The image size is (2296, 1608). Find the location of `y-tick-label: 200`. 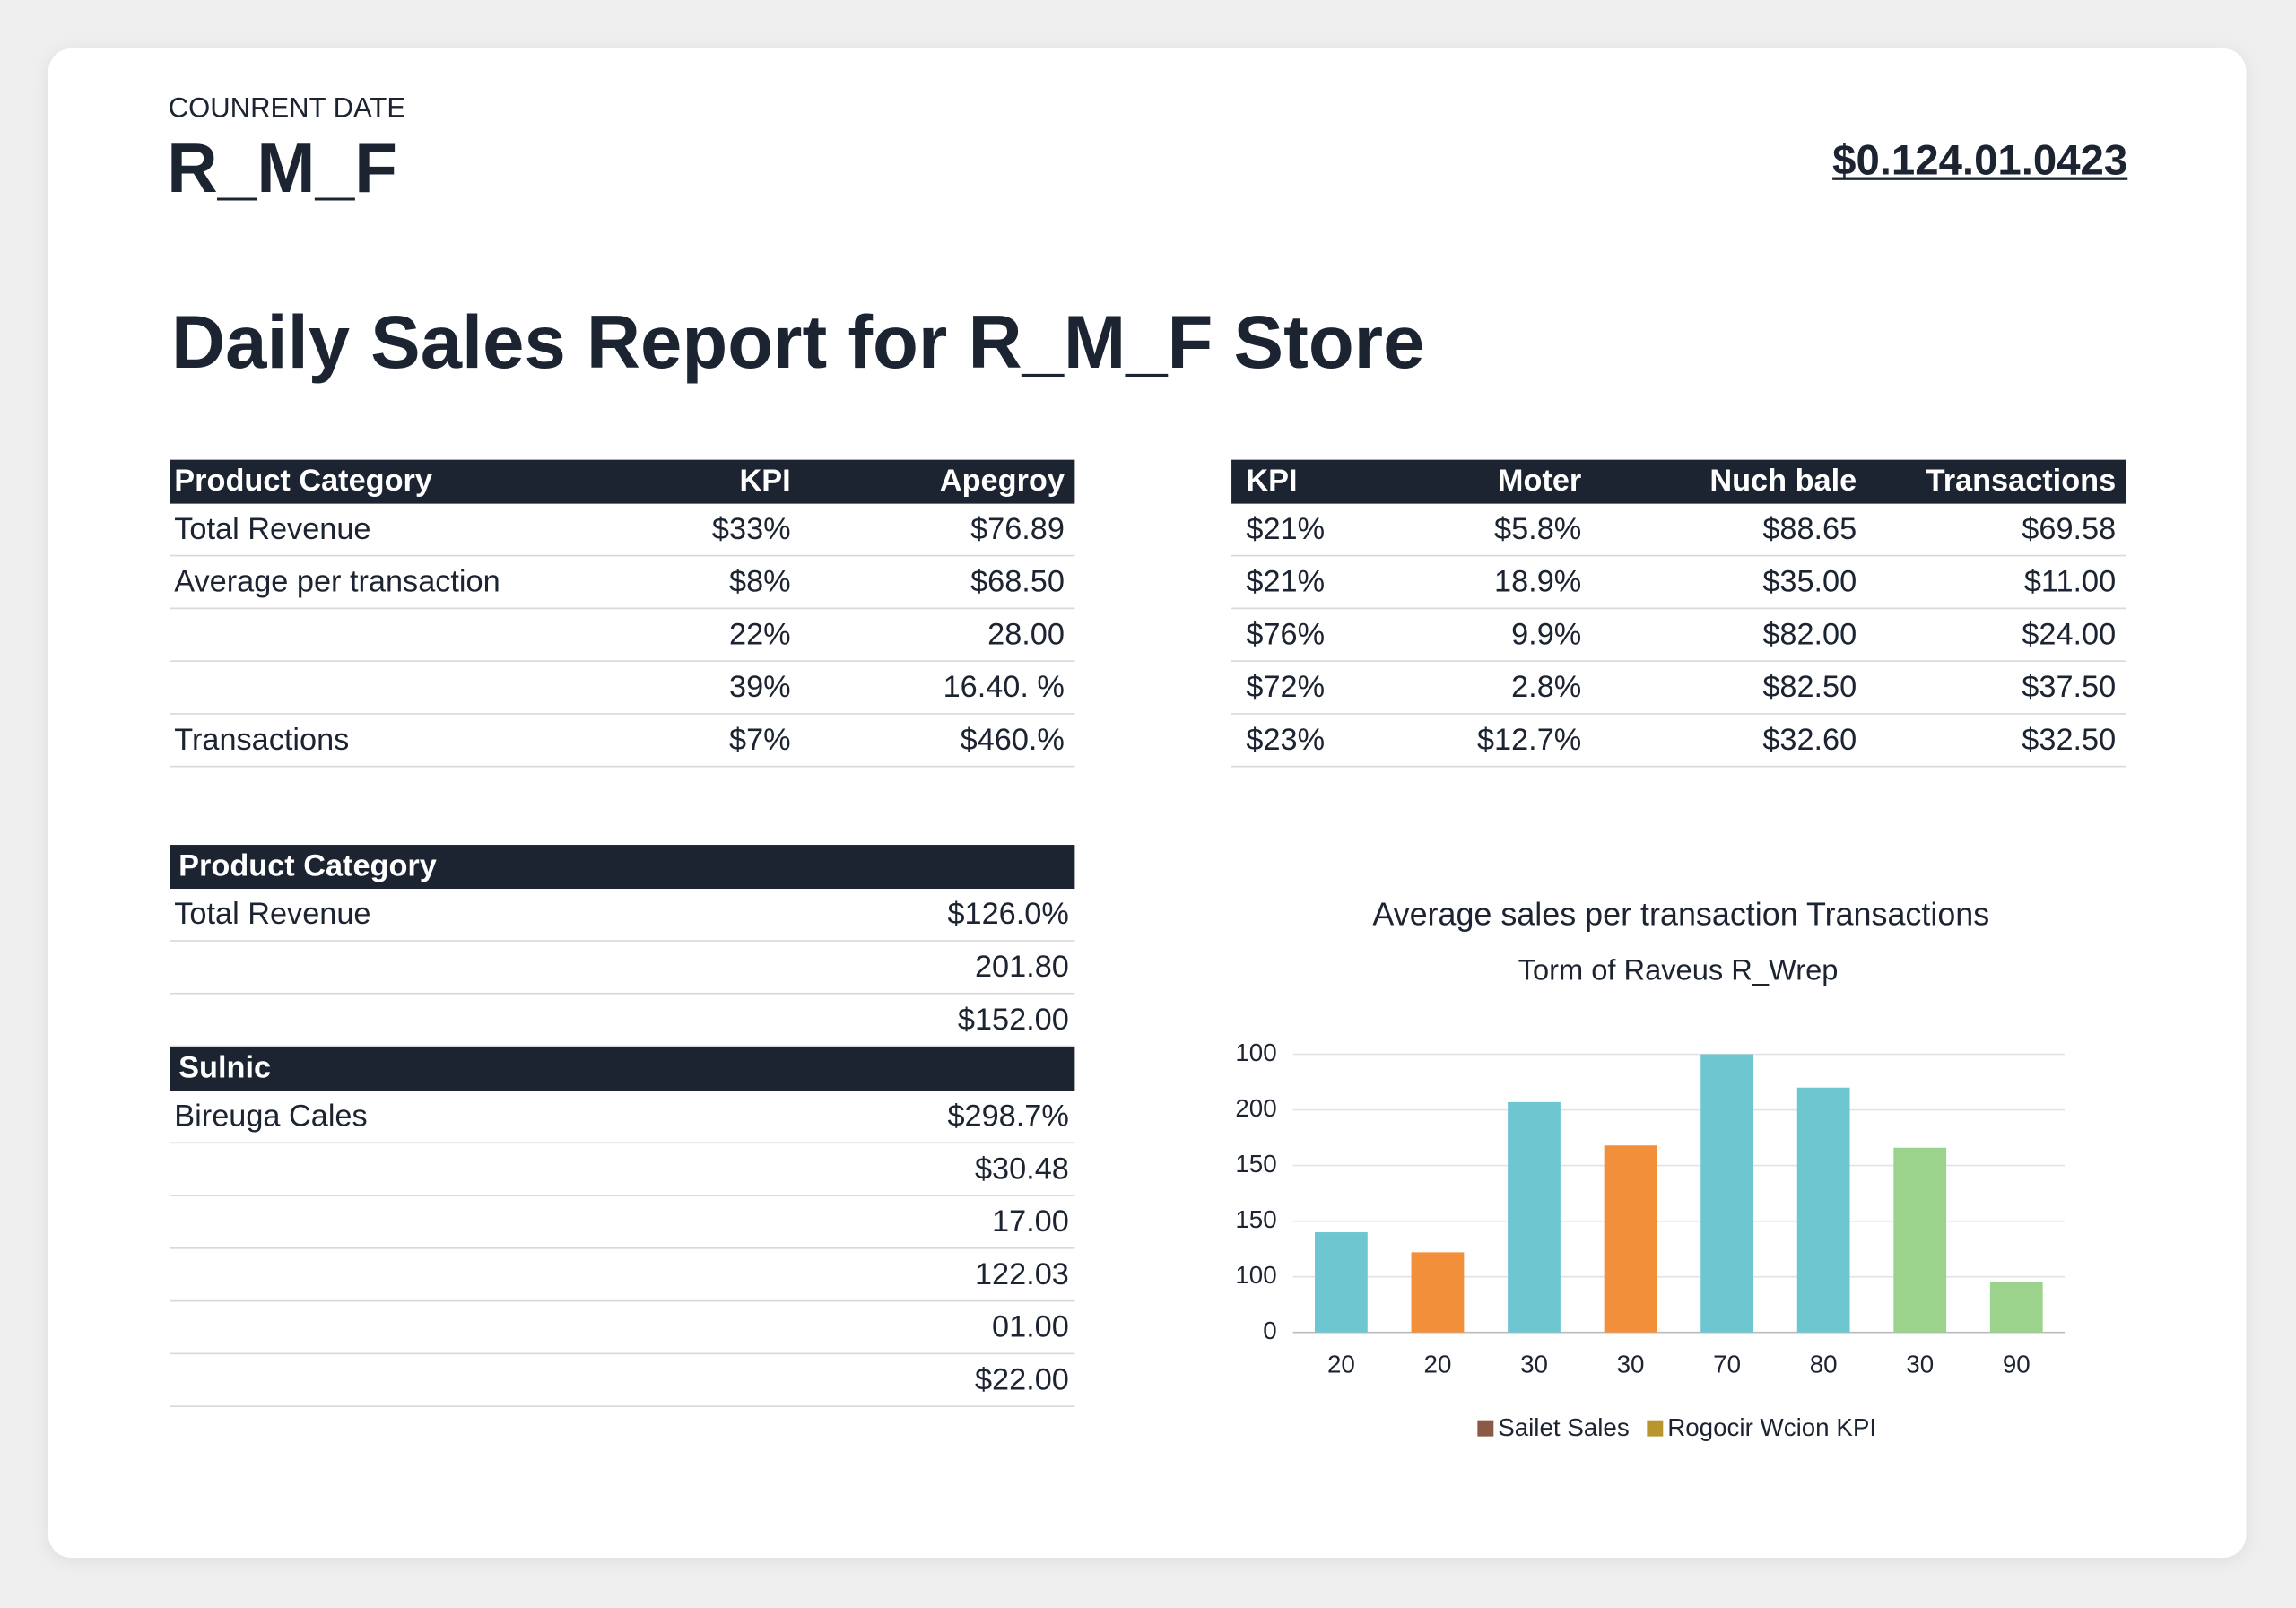

y-tick-label: 200 is located at coordinates (1255, 1108).